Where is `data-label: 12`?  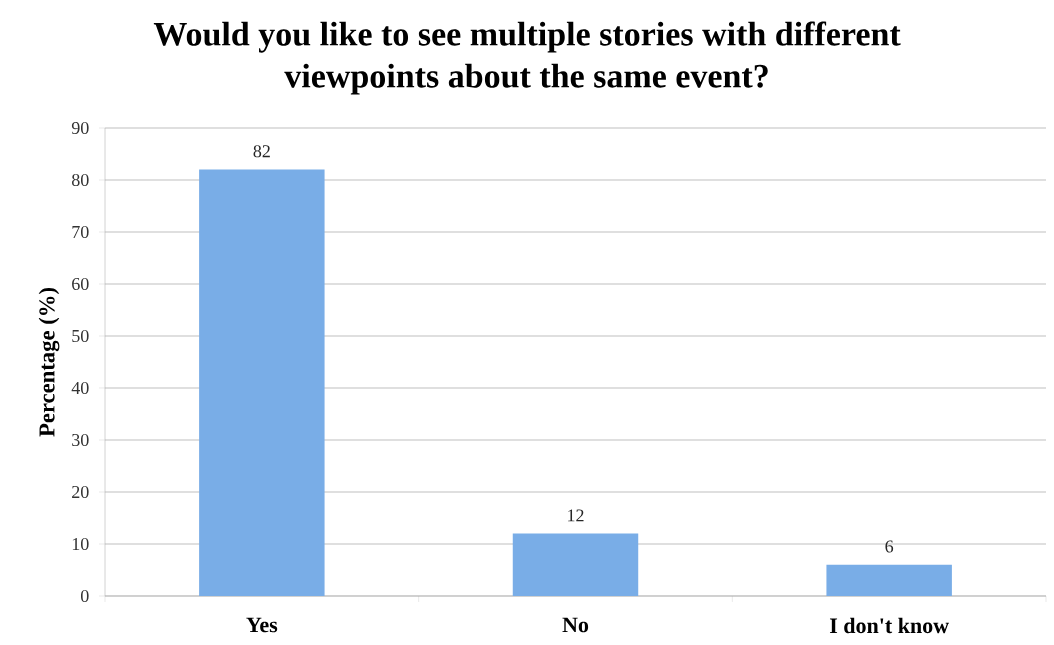
data-label: 12 is located at coordinates (576, 515).